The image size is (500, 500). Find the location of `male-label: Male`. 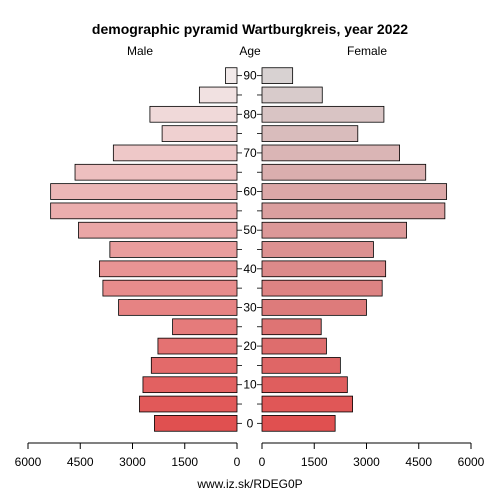

male-label: Male is located at coordinates (140, 51).